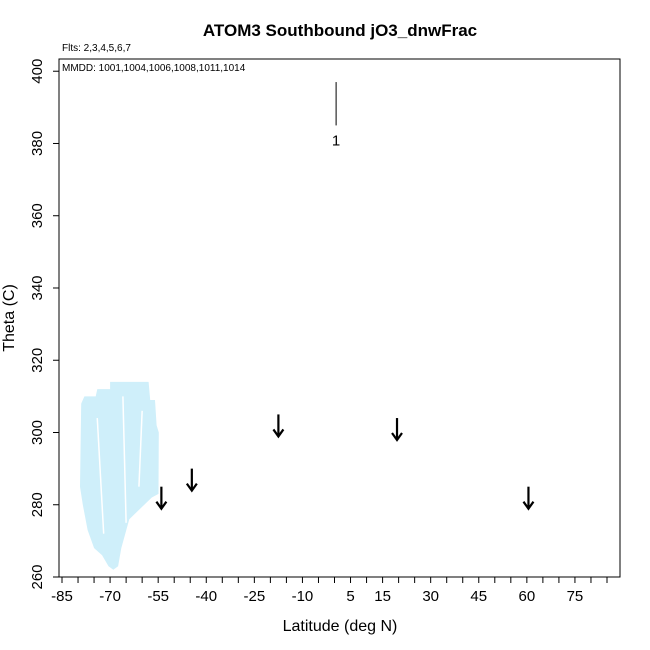  Describe the element at coordinates (336, 115) in the screenshot. I see `flight-marker: 1` at that location.